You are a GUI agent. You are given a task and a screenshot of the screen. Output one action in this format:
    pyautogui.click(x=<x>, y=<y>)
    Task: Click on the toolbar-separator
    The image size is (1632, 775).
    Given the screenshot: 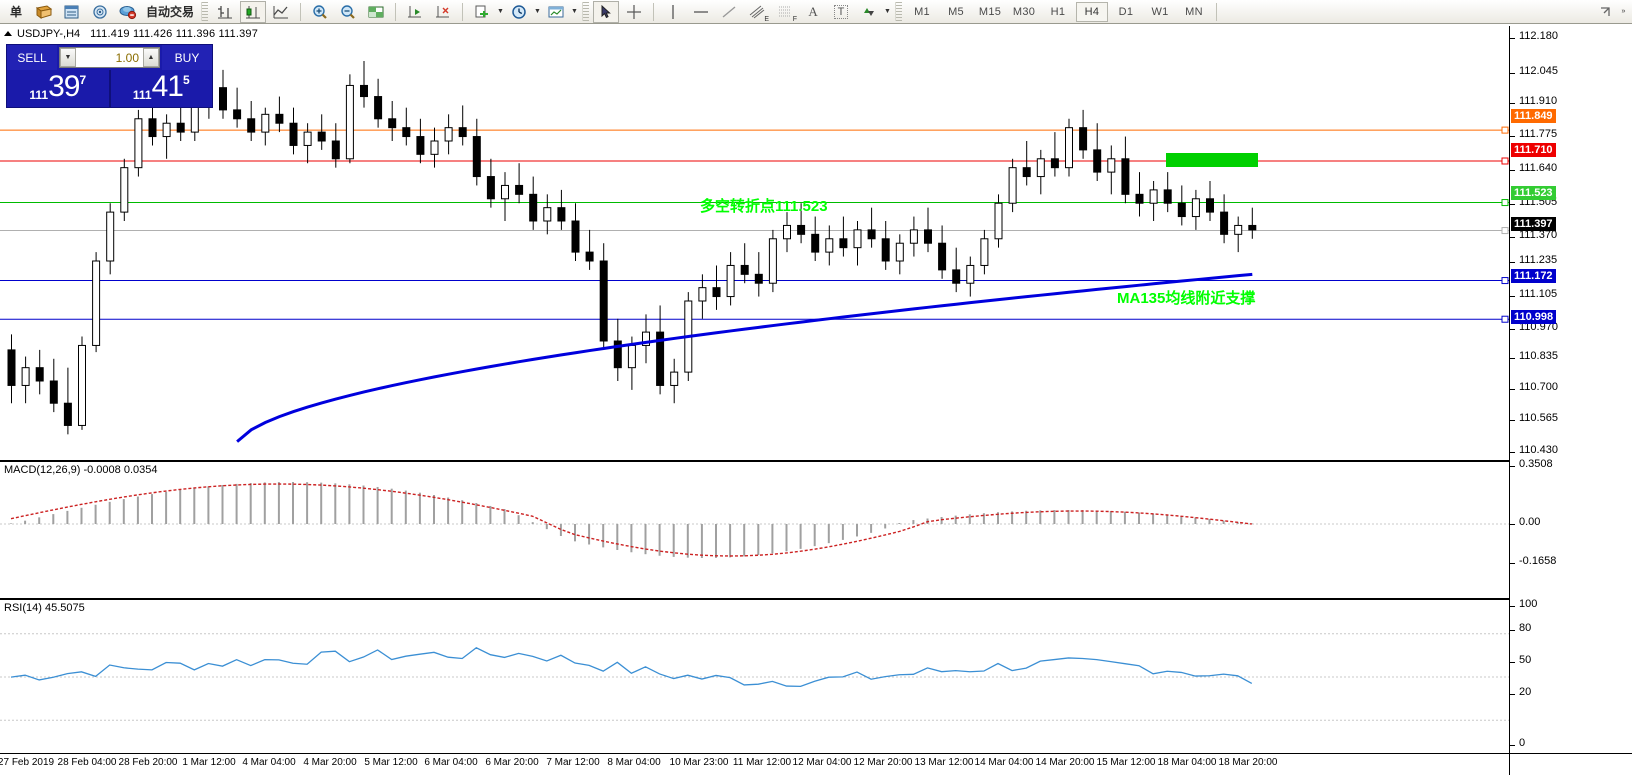 What is the action you would take?
    pyautogui.click(x=205, y=11)
    